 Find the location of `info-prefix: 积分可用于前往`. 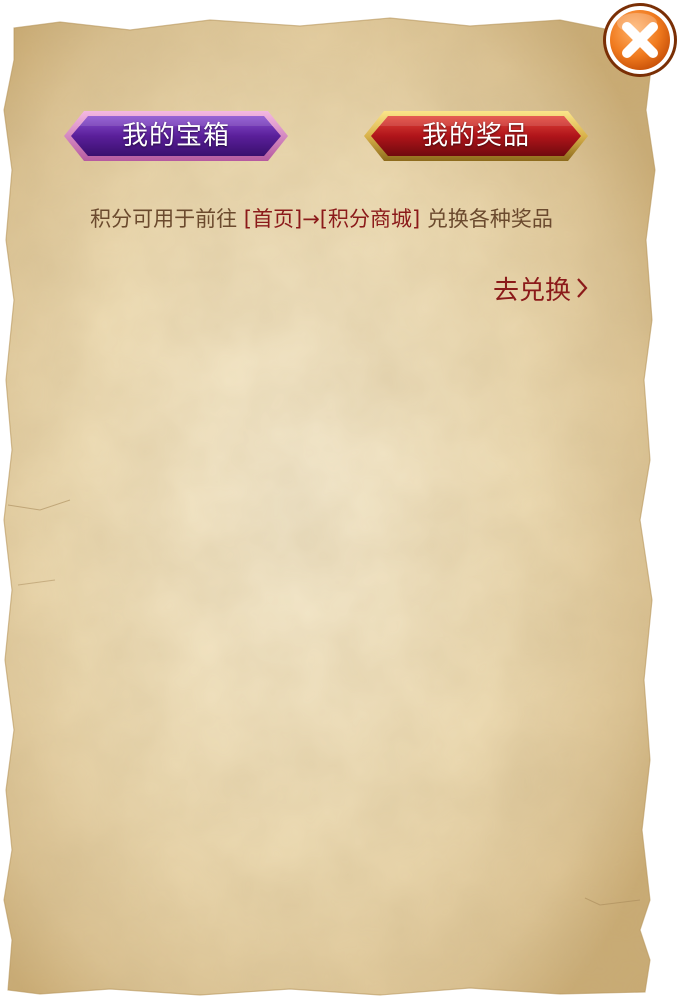

info-prefix: 积分可用于前往 is located at coordinates (164, 219).